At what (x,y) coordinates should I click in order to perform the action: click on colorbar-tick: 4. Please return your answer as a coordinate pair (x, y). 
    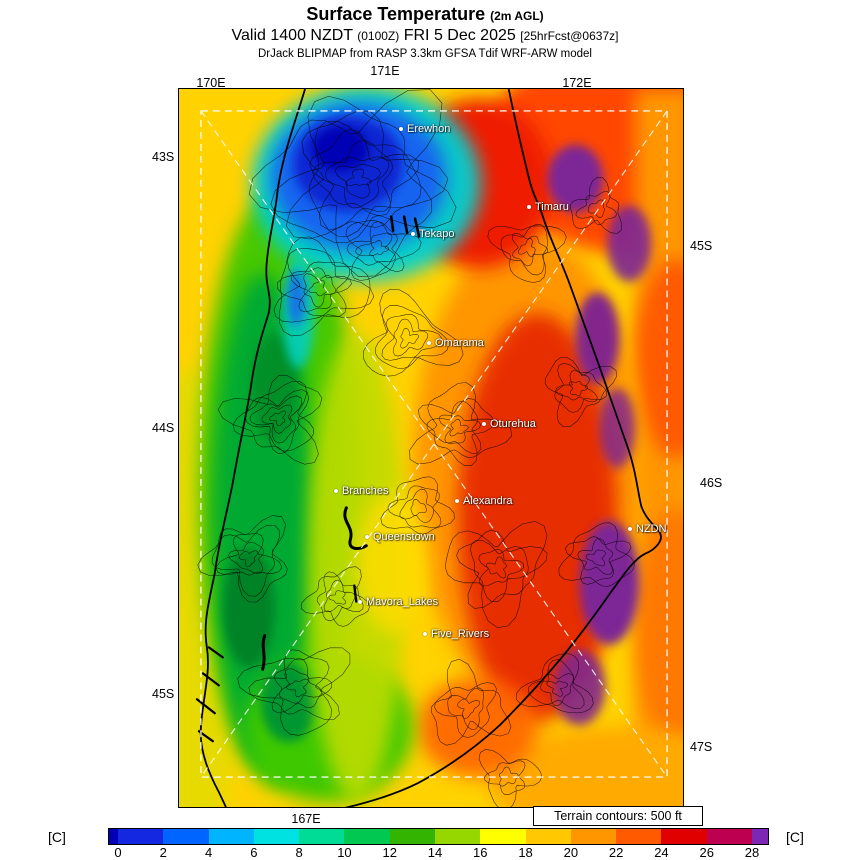
    Looking at the image, I should click on (208, 852).